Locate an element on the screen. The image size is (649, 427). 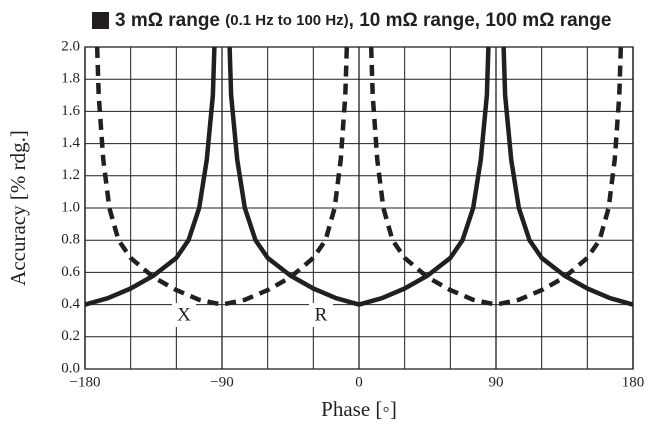
x-tick-label: −90 is located at coordinates (221, 382).